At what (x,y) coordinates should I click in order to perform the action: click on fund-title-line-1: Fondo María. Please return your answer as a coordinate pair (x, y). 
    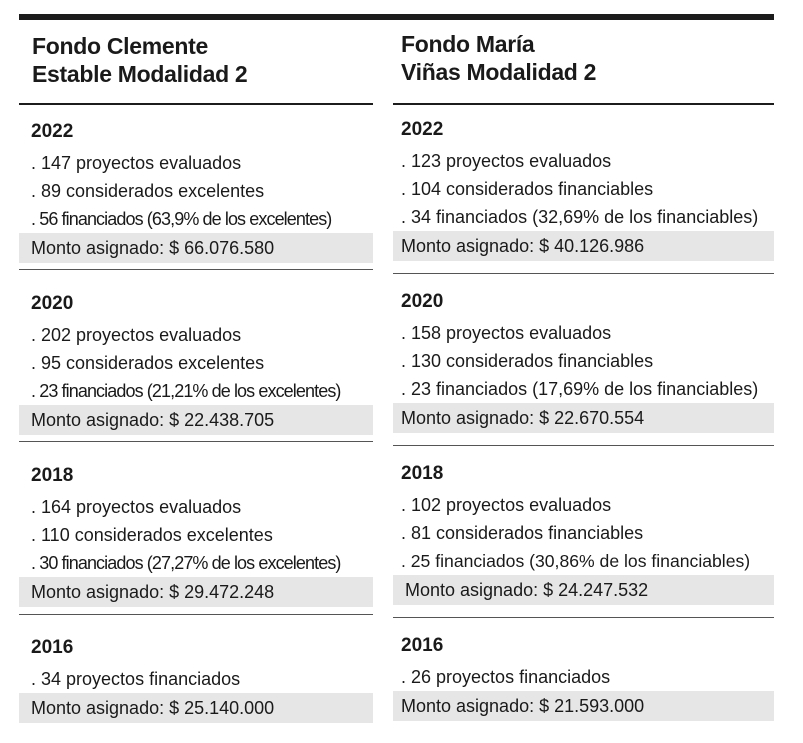
    Looking at the image, I should click on (468, 44).